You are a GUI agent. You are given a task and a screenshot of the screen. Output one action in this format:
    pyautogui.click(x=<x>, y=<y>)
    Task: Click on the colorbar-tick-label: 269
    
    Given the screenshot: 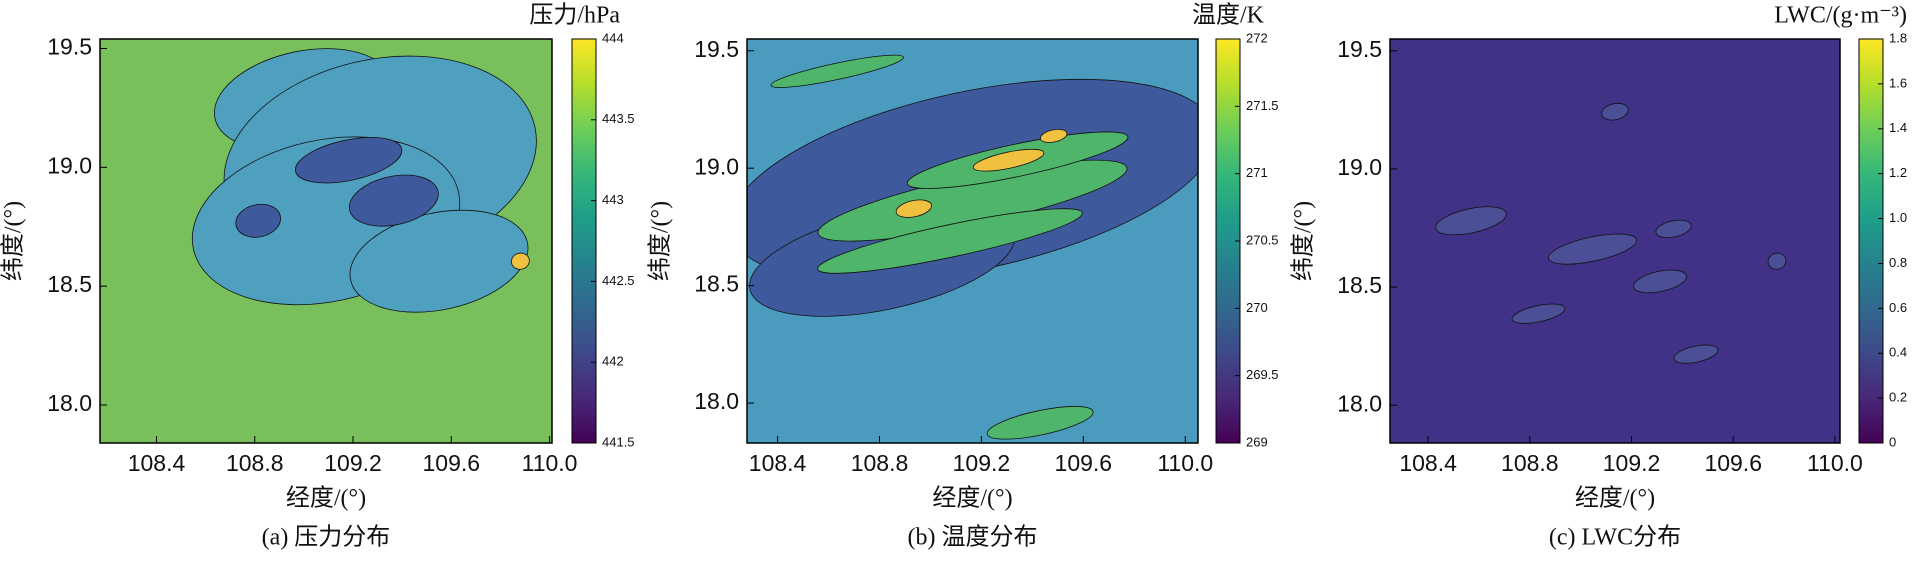 What is the action you would take?
    pyautogui.click(x=1257, y=441)
    